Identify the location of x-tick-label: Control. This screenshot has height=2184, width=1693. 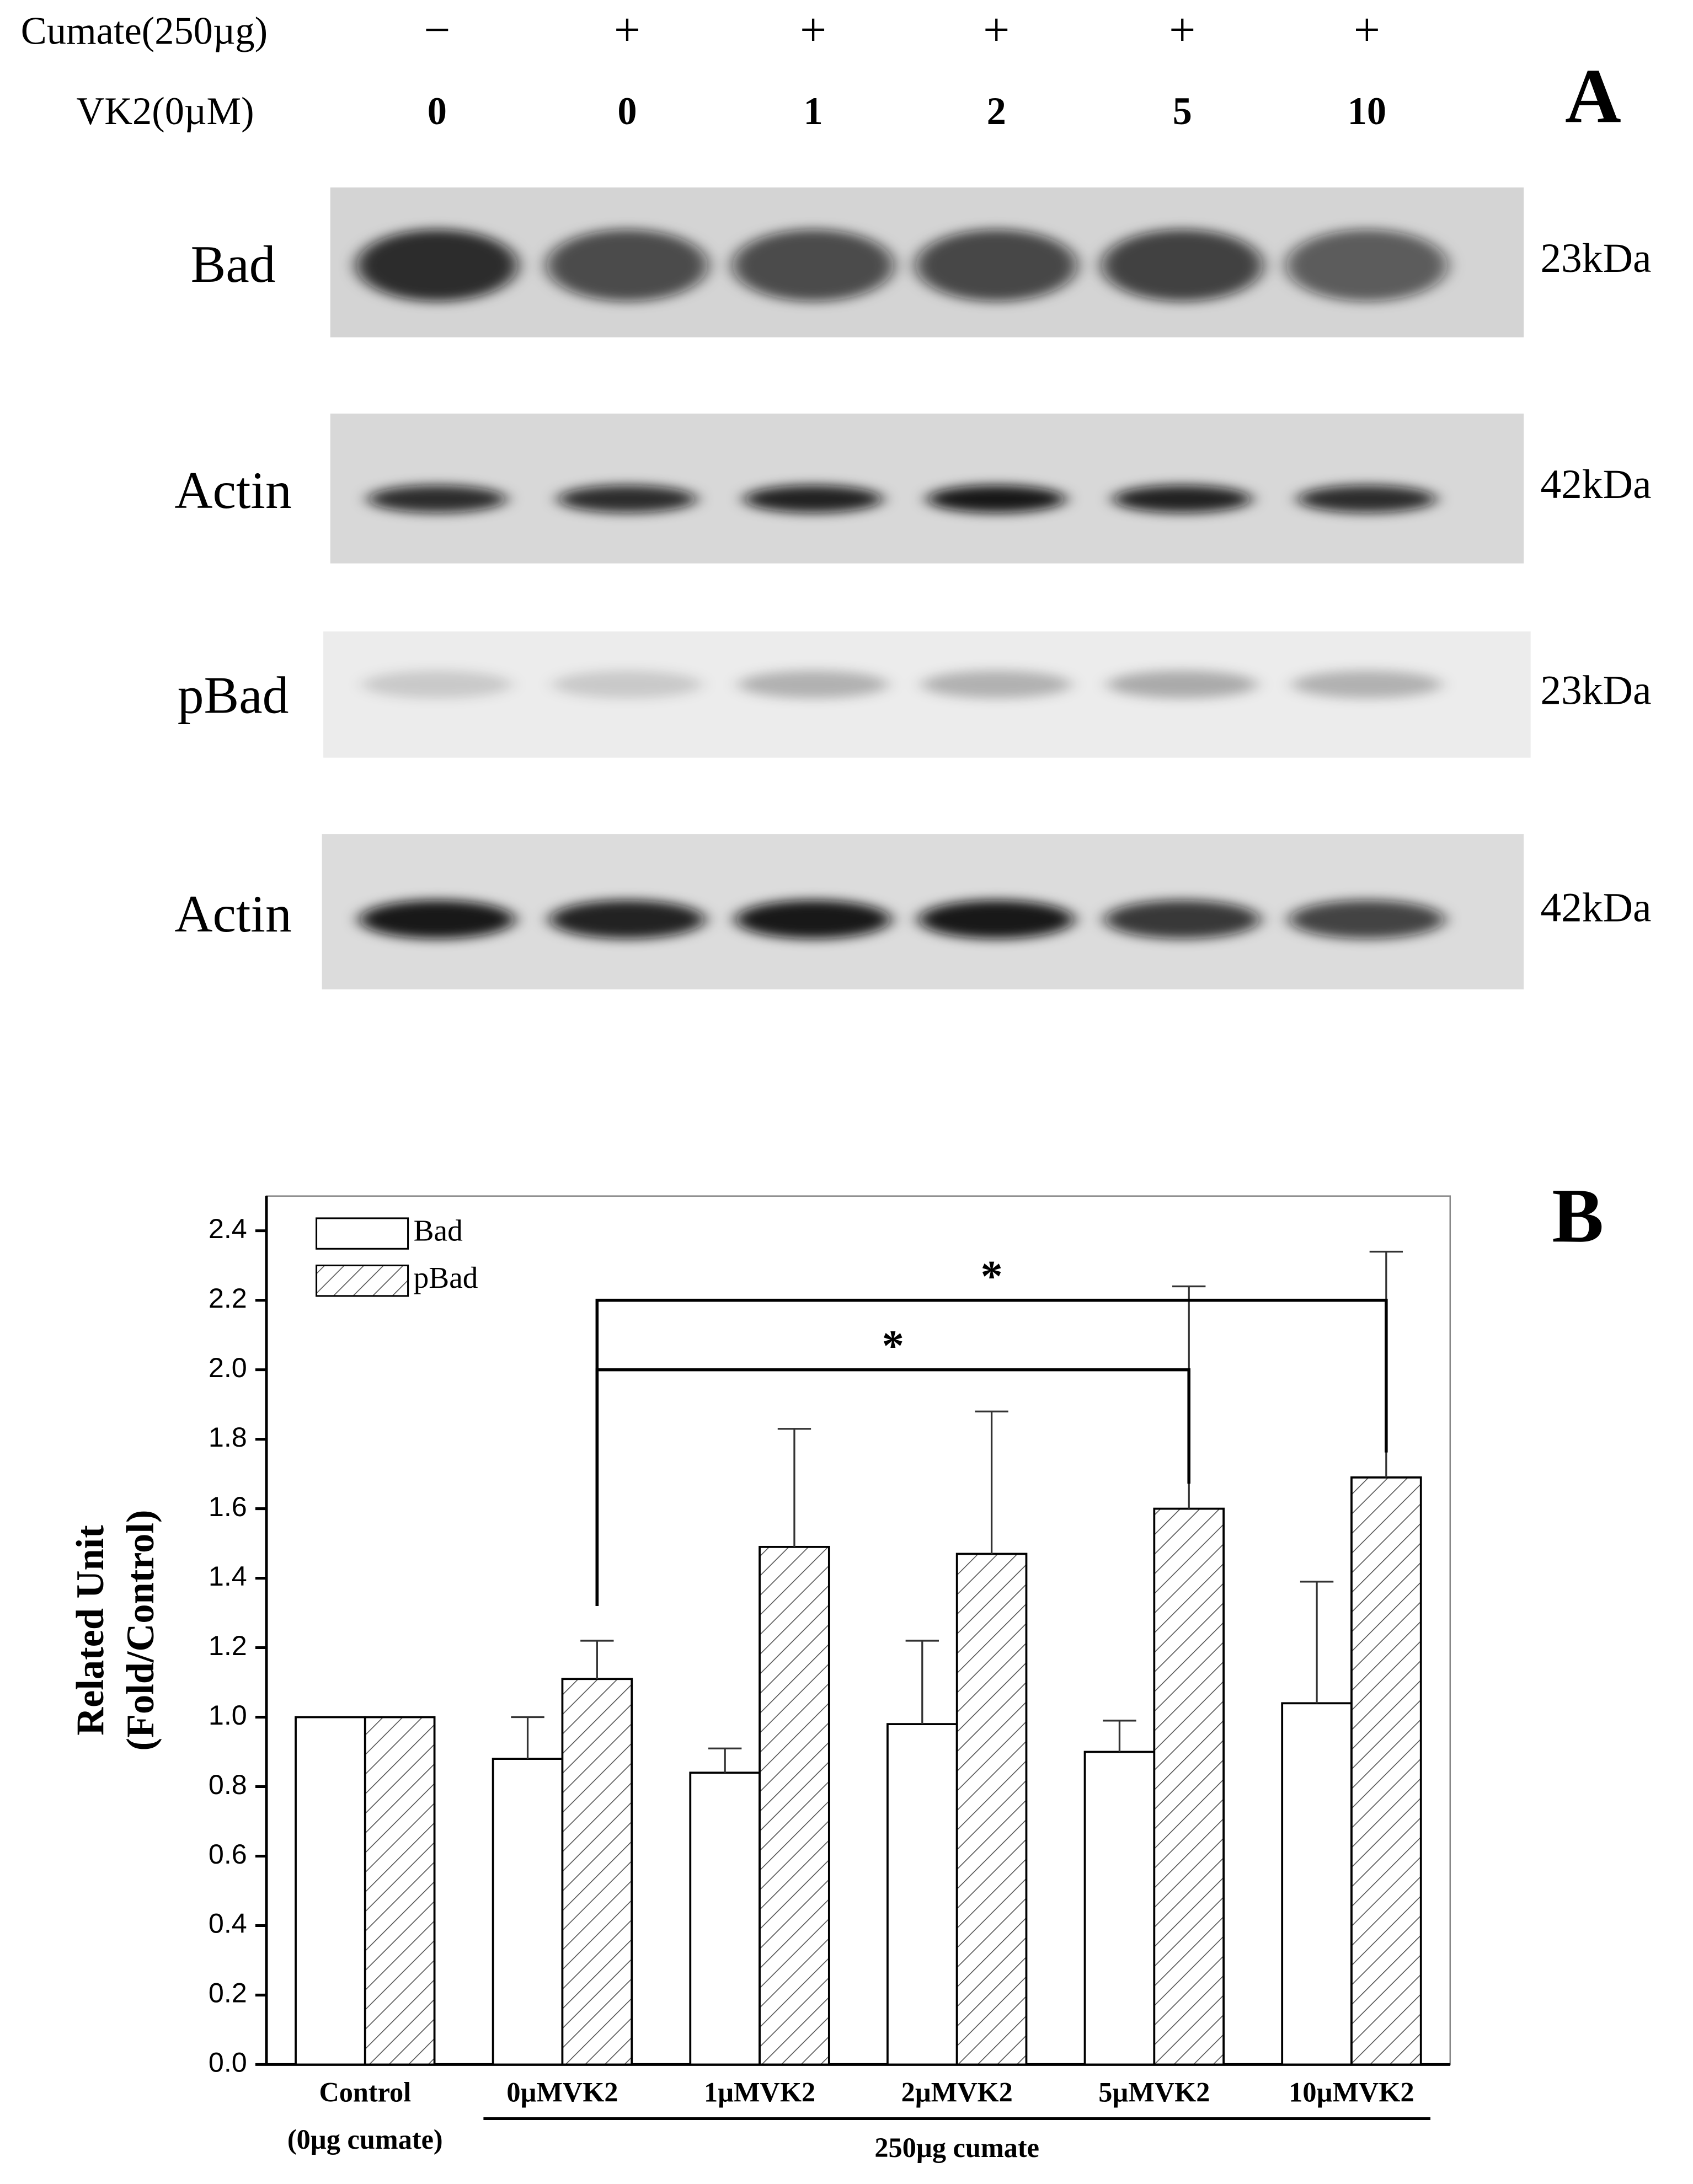
(365, 2091).